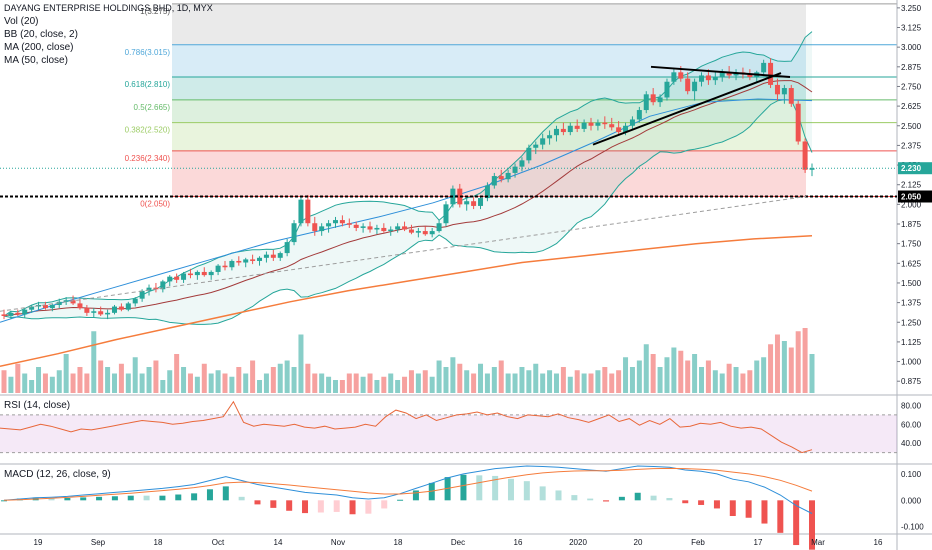  What do you see at coordinates (911, 185) in the screenshot?
I see `price-tick-label: 2.125` at bounding box center [911, 185].